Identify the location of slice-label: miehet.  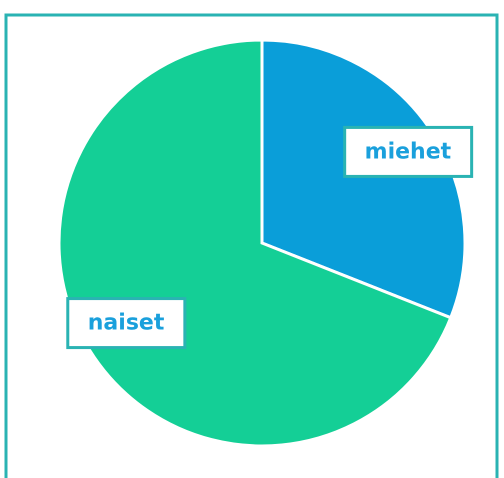
(408, 151).